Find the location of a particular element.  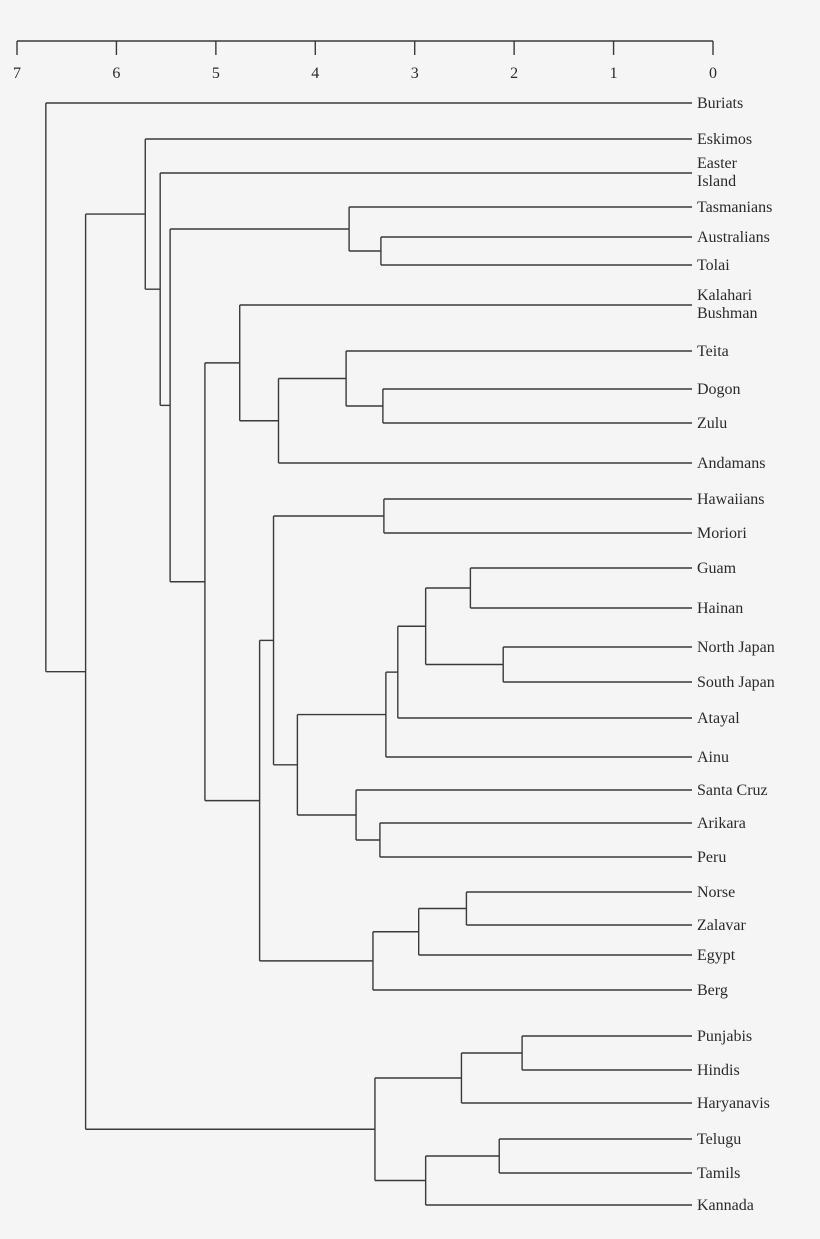

leaf-label: Easter Island is located at coordinates (717, 172).